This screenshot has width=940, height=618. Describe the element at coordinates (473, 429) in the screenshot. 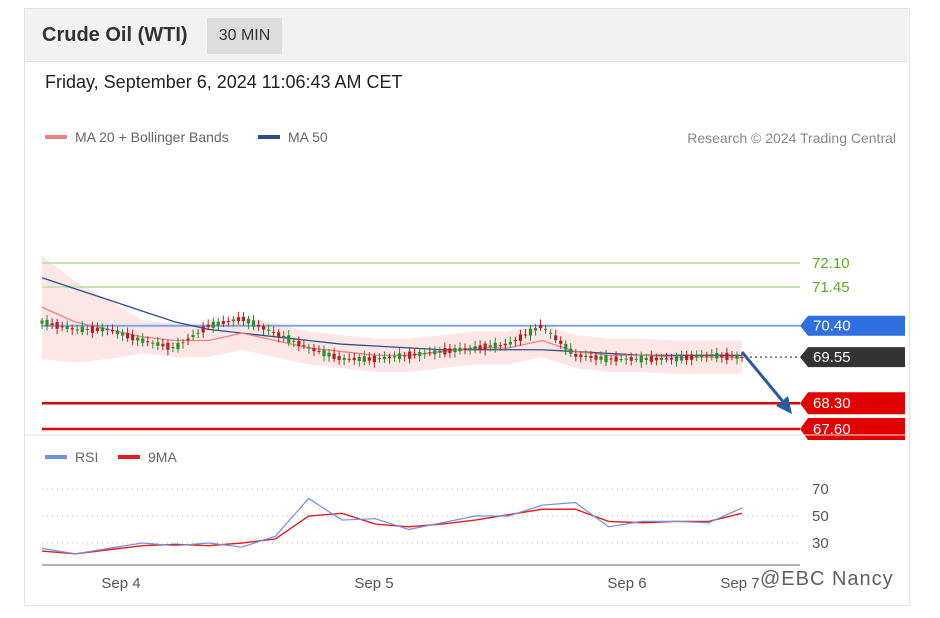

I see `level-67-60: 67.60` at that location.